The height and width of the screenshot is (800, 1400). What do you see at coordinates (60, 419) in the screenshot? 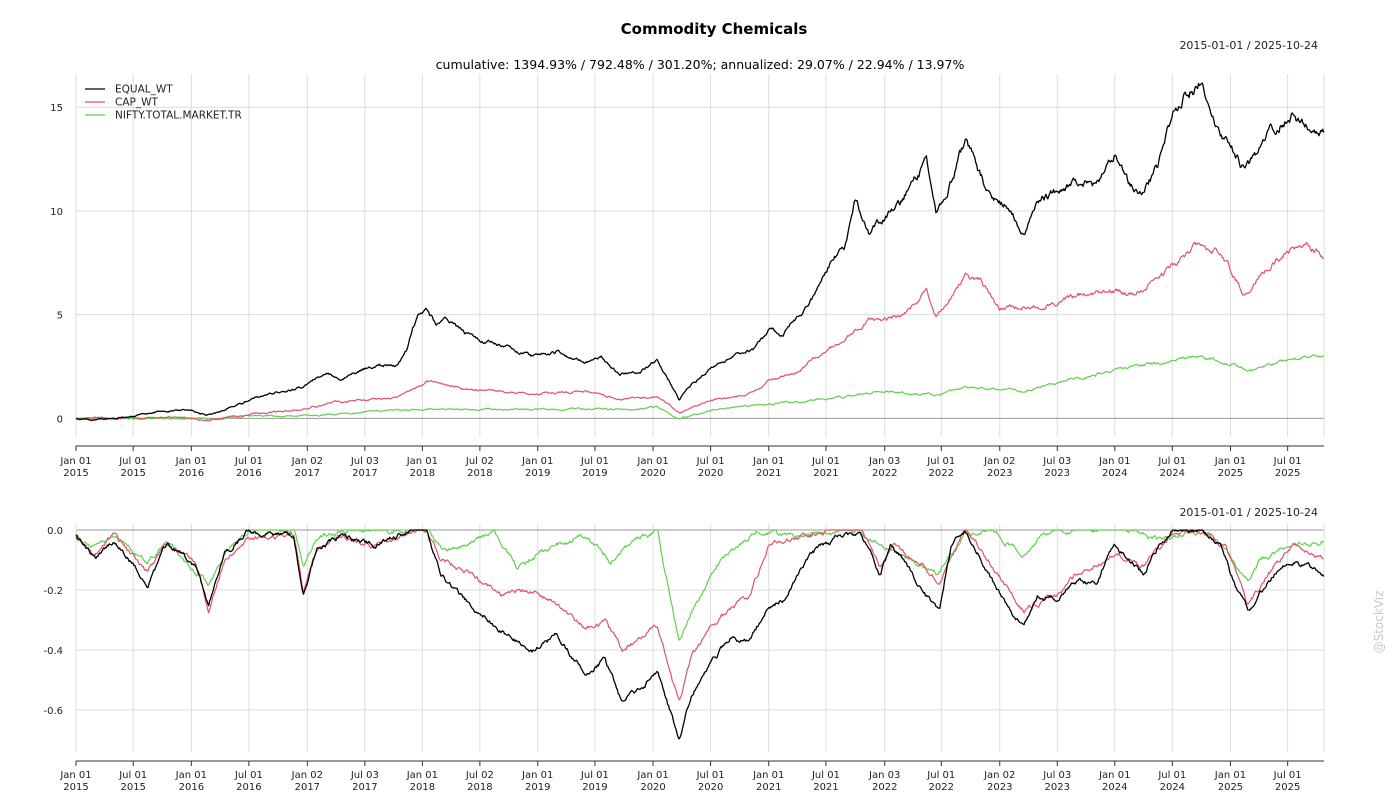
I see `y-tick-label: 0` at bounding box center [60, 419].